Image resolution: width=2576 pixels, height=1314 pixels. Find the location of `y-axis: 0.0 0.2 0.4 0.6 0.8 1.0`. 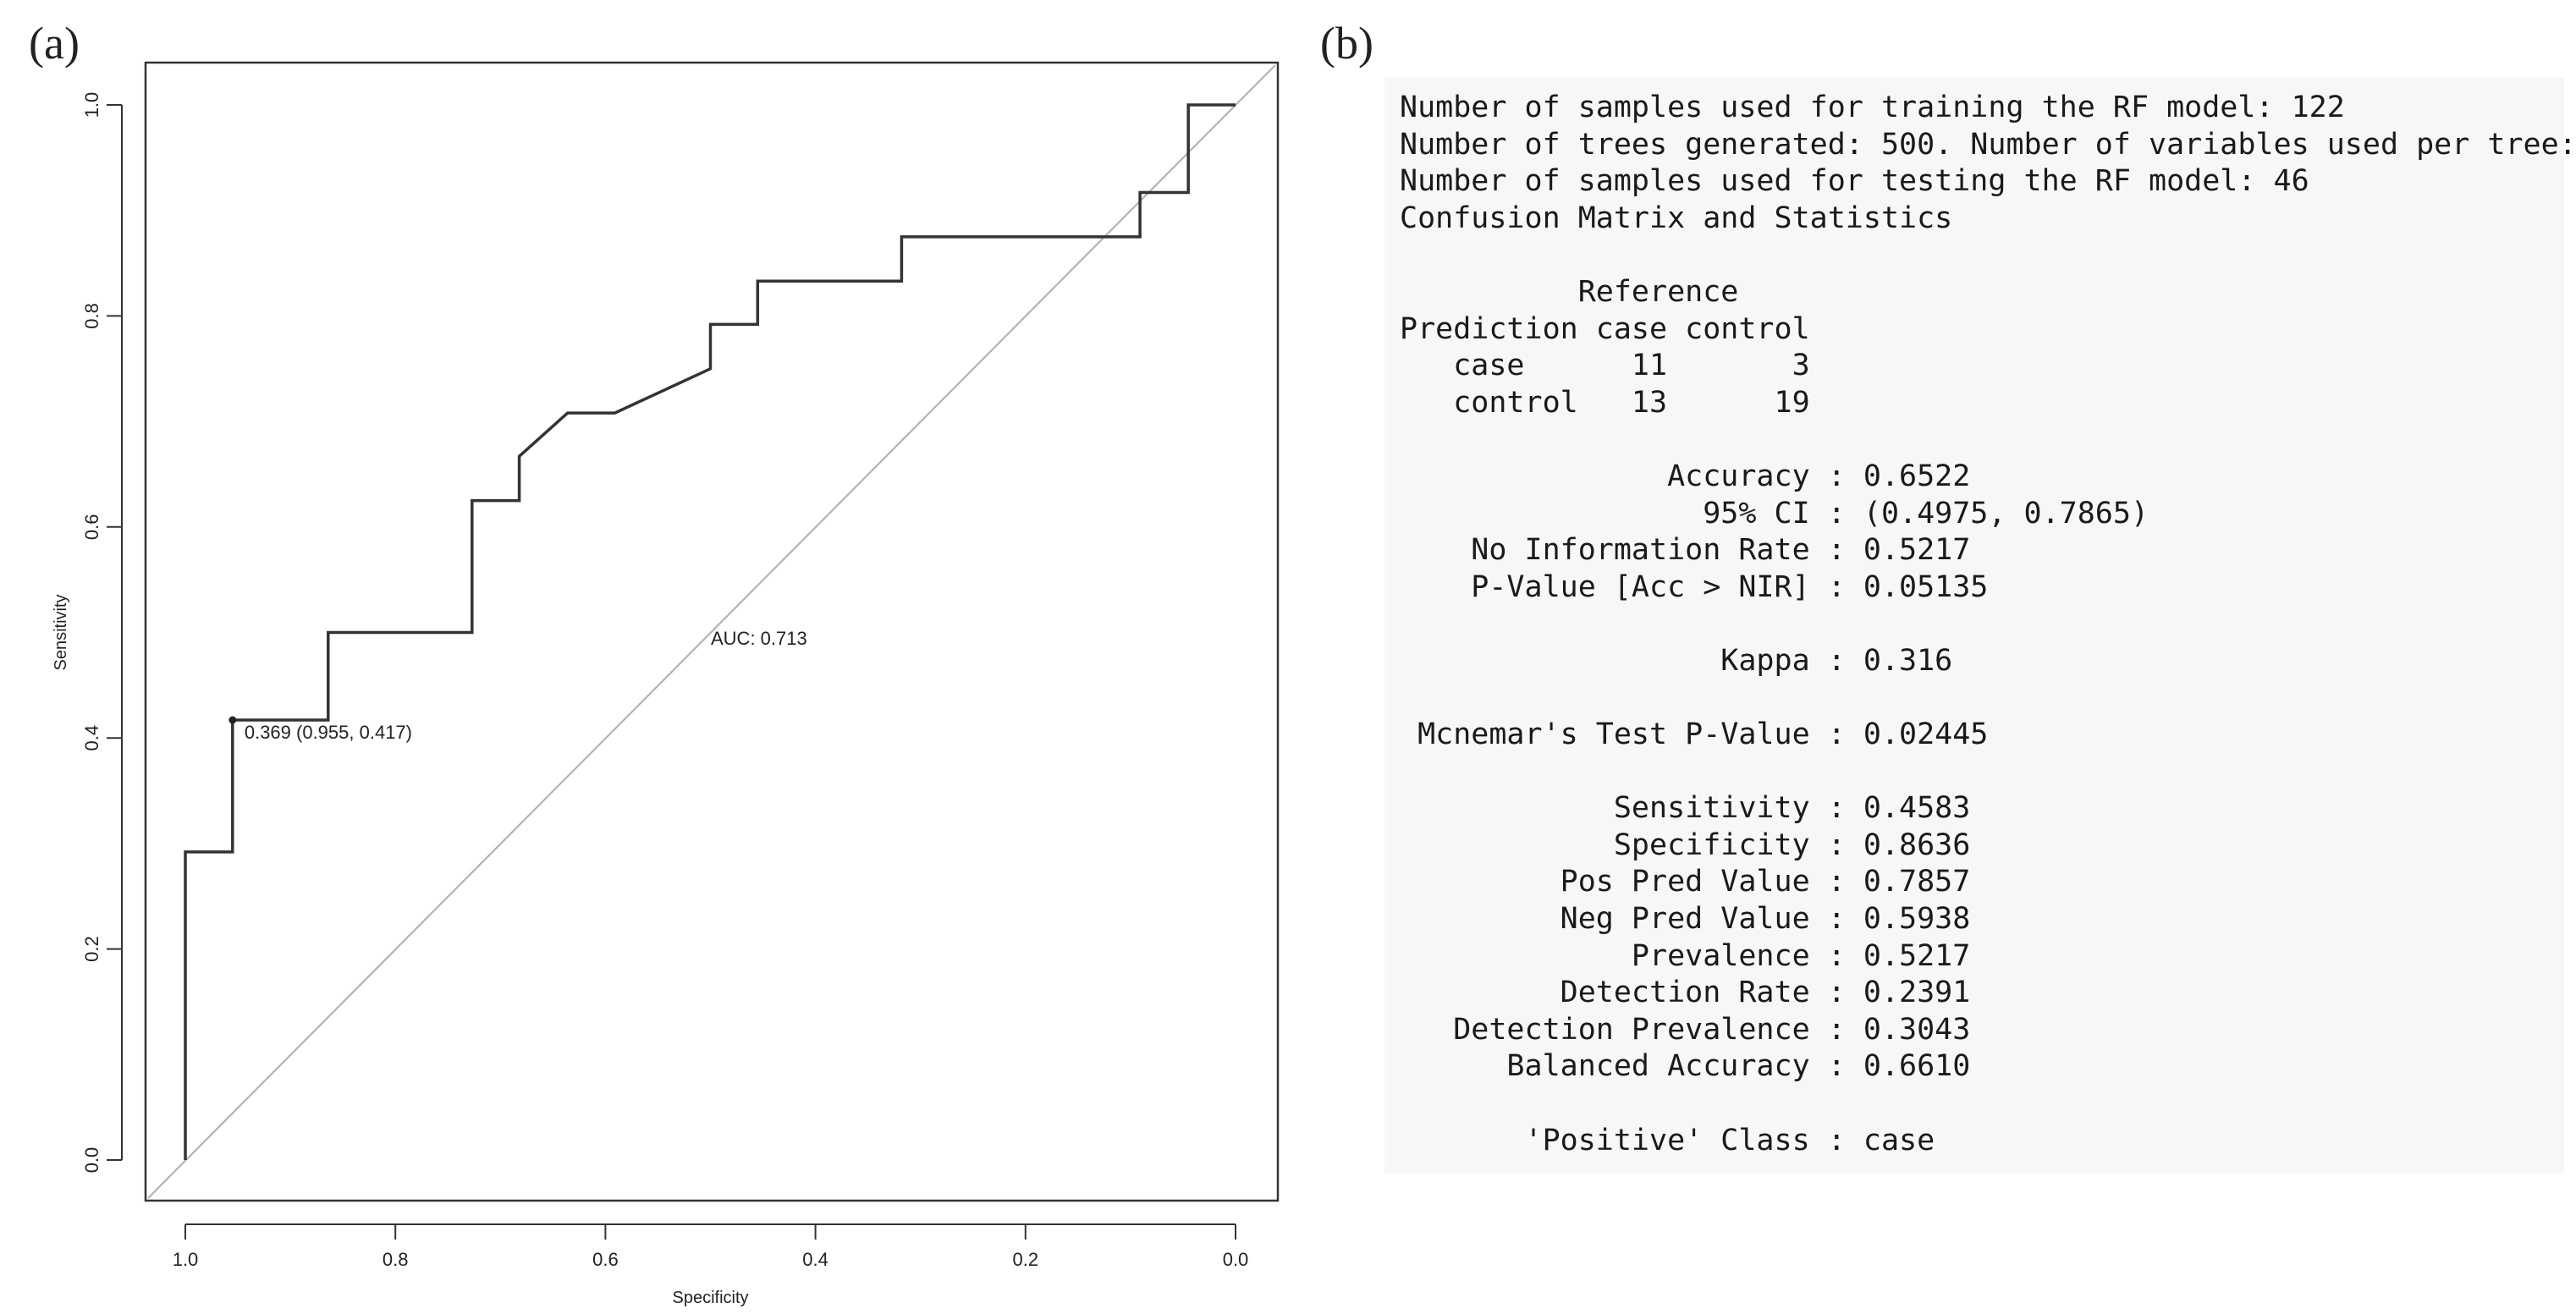

y-axis: 0.0 0.2 0.4 0.6 0.8 1.0 is located at coordinates (102, 633).